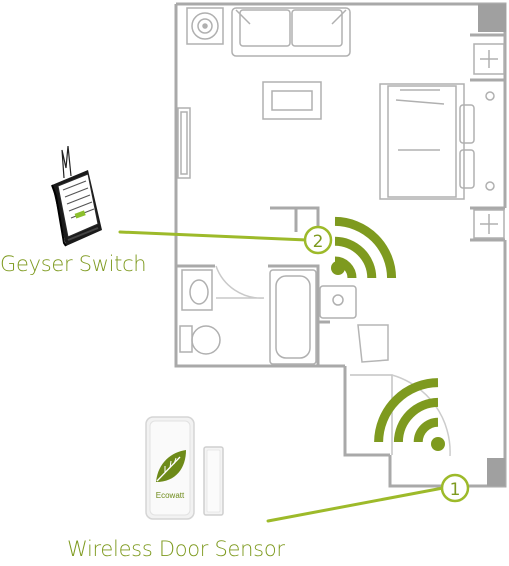 The width and height of the screenshot is (509, 566). I want to click on door-sensor-connector-line, so click(355, 504).